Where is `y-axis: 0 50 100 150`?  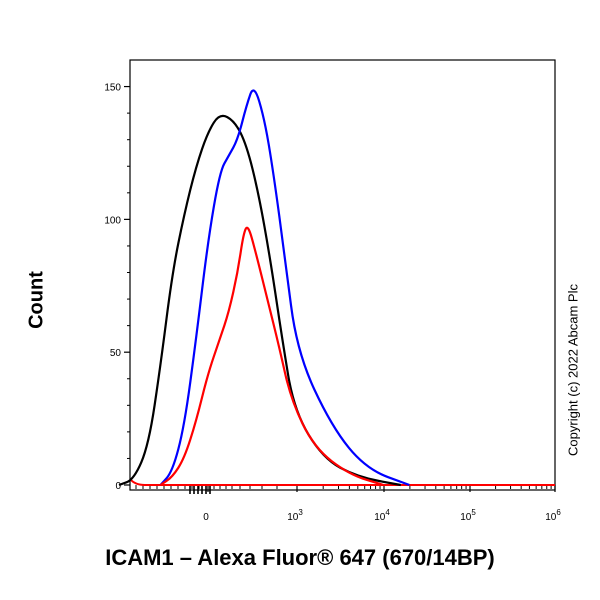
y-axis: 0 50 100 150 is located at coordinates (117, 287).